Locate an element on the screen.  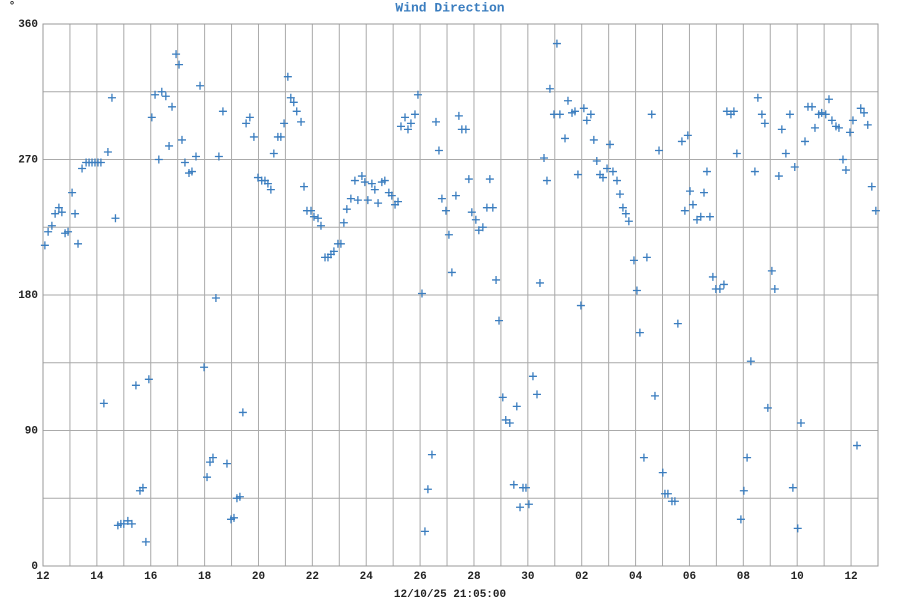
x-tick-label: 14 is located at coordinates (97, 577).